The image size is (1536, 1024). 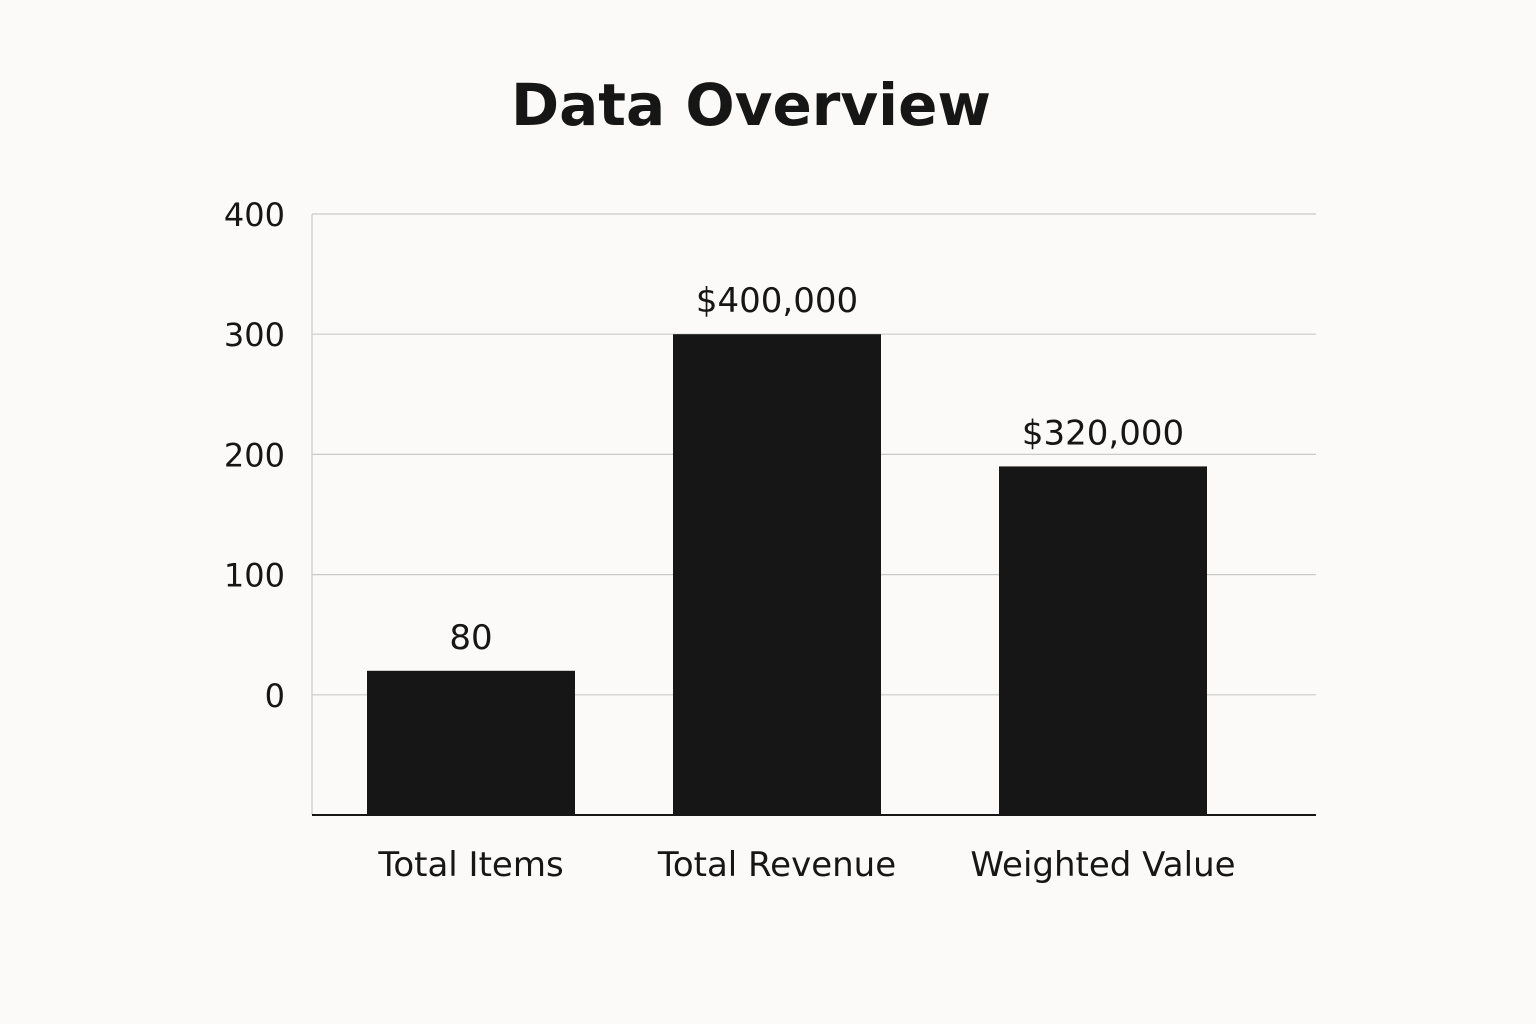 I want to click on category-label: Total Items, so click(x=470, y=865).